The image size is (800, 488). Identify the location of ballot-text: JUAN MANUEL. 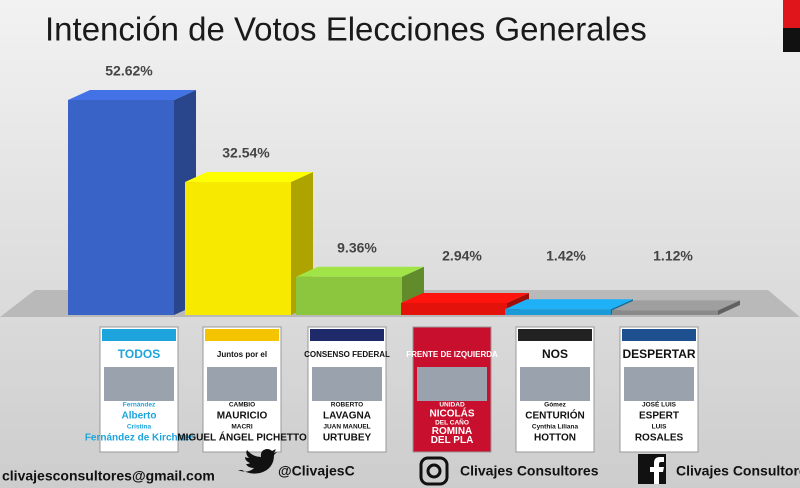
(346, 427).